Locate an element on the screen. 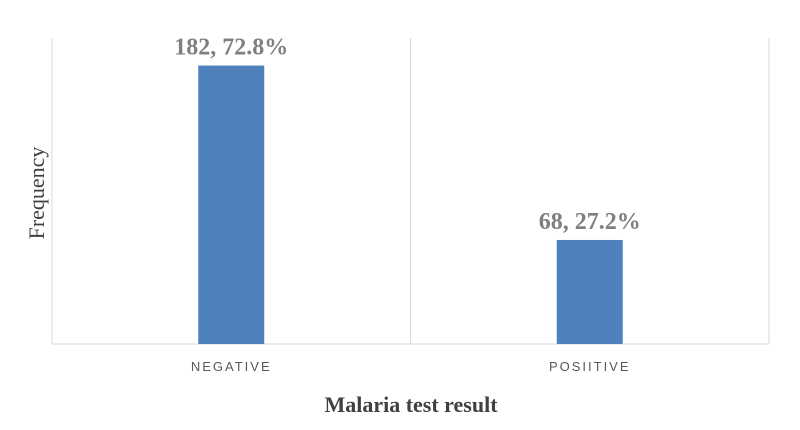  data-label-negative: 182, 72.8% is located at coordinates (231, 48).